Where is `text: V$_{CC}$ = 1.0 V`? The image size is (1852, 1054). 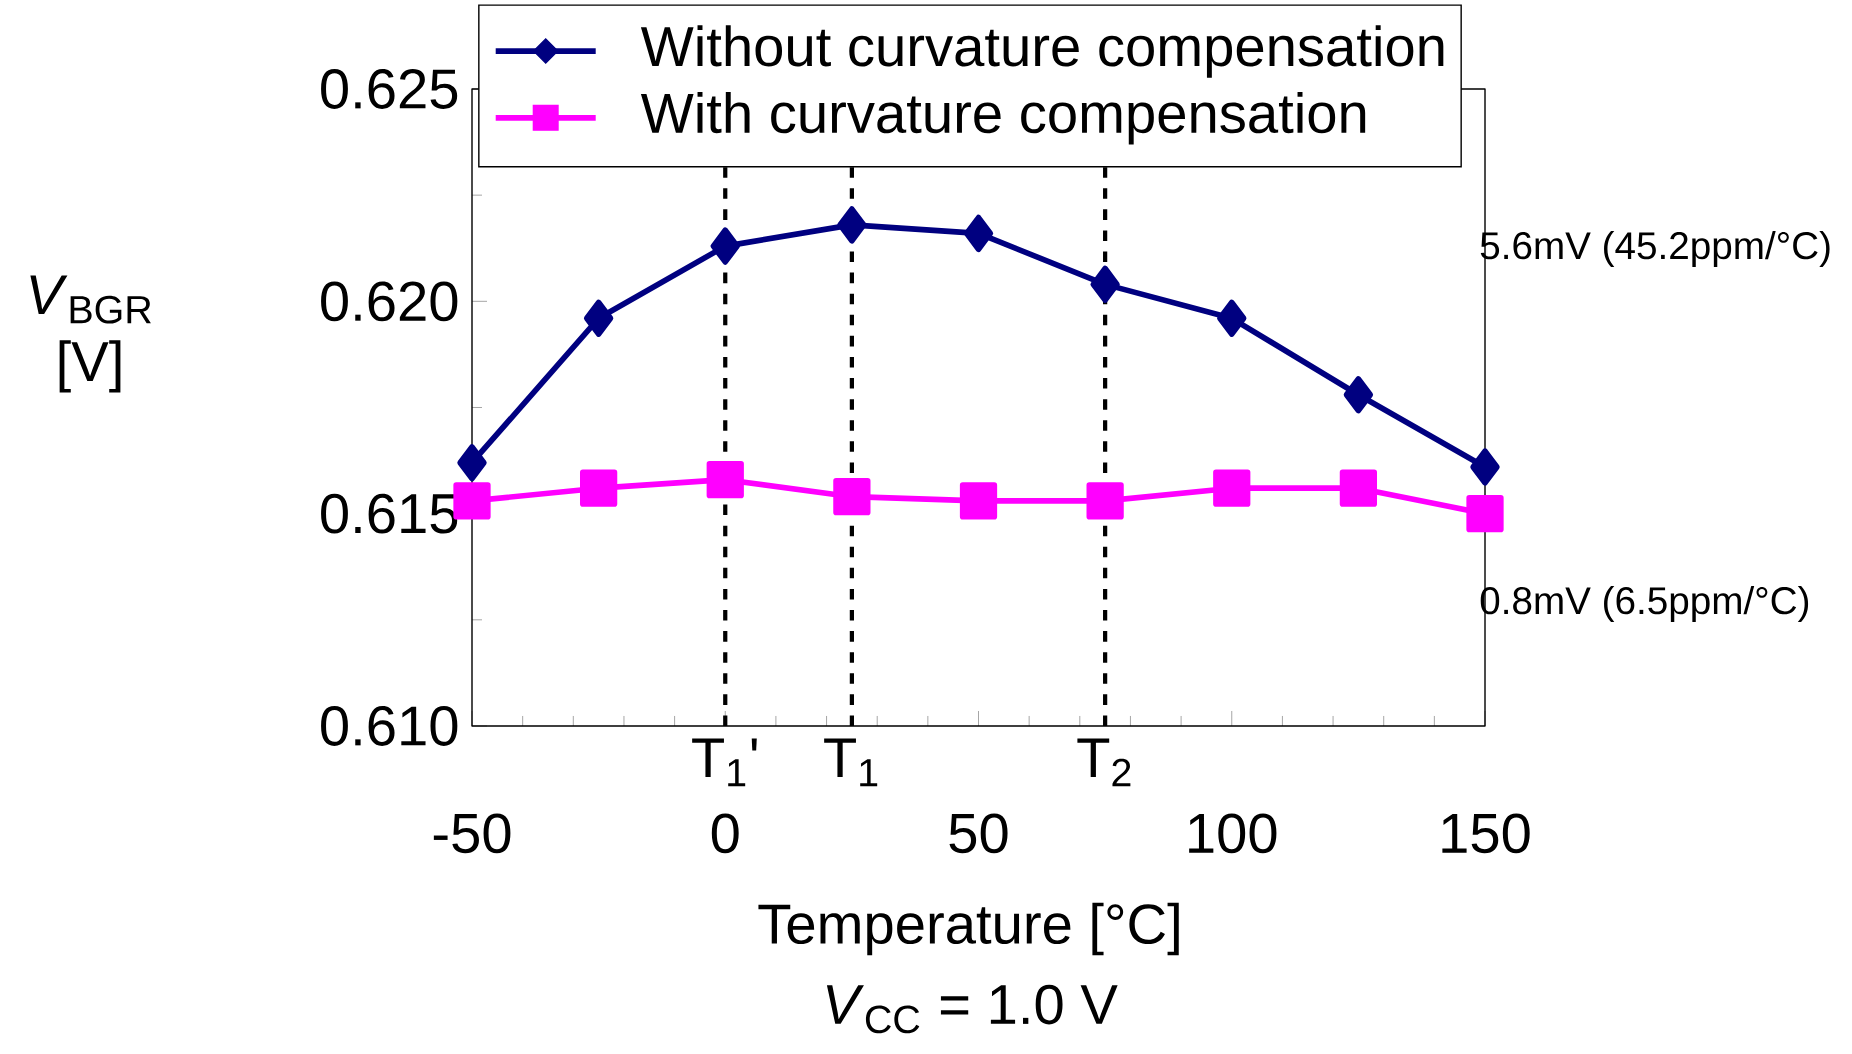
text: V$_{CC}$ = 1.0 V is located at coordinates (972, 1009).